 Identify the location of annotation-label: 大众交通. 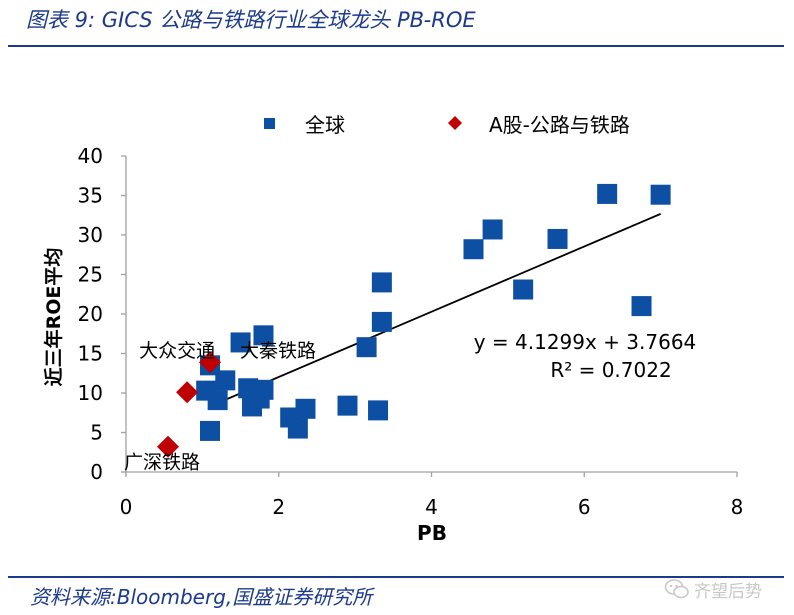
(177, 351).